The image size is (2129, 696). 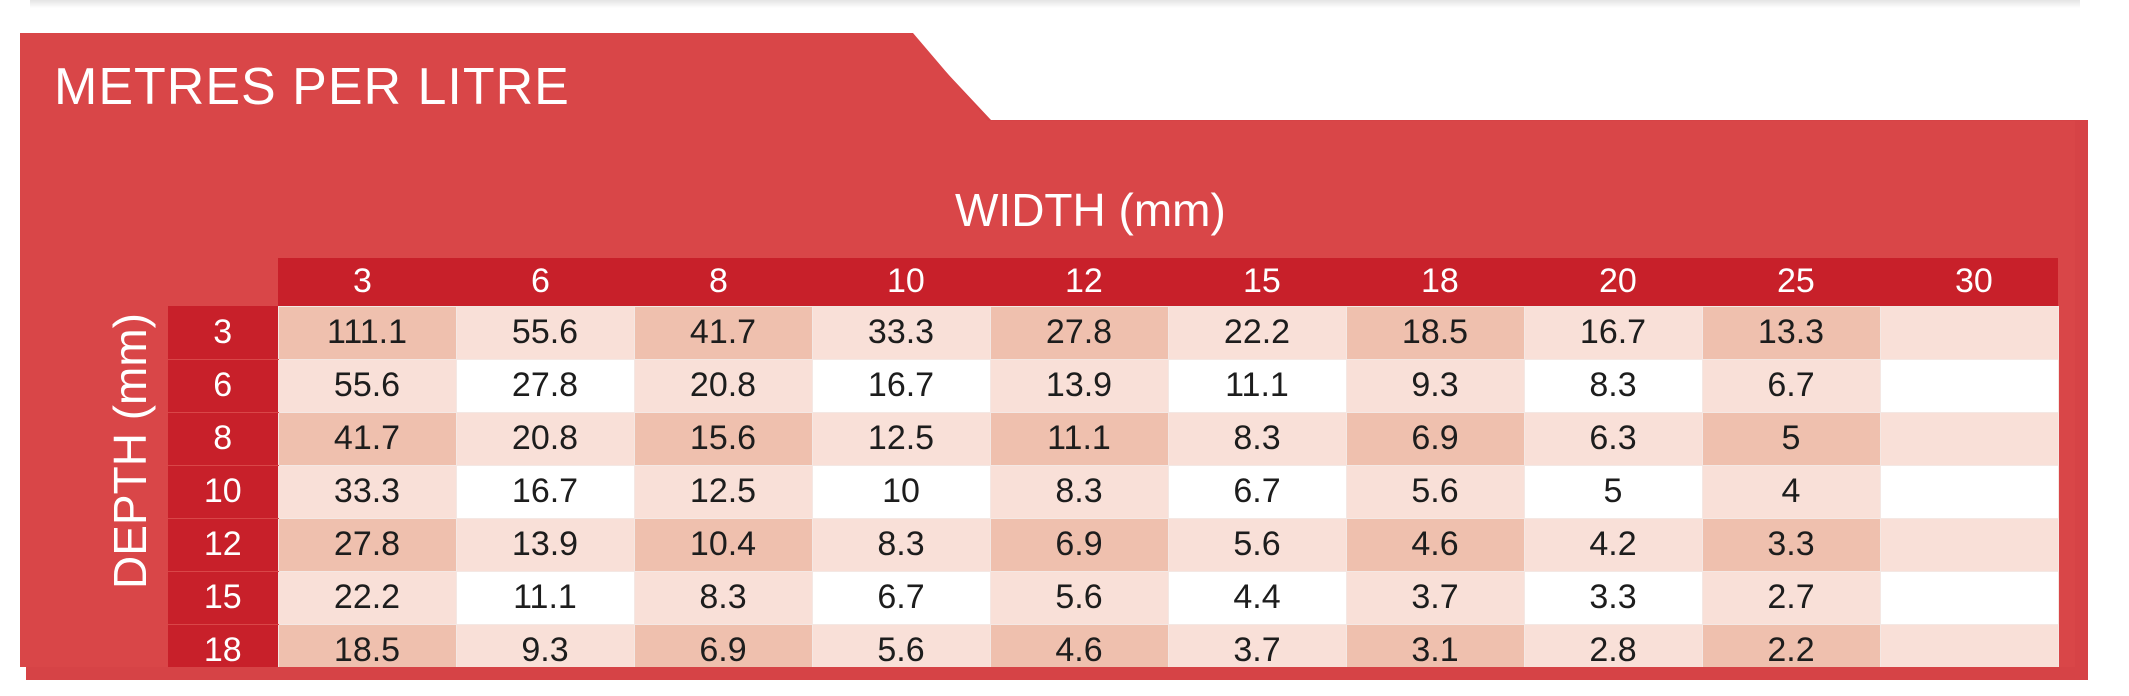 I want to click on depth-header-cell: 12, so click(x=223, y=545).